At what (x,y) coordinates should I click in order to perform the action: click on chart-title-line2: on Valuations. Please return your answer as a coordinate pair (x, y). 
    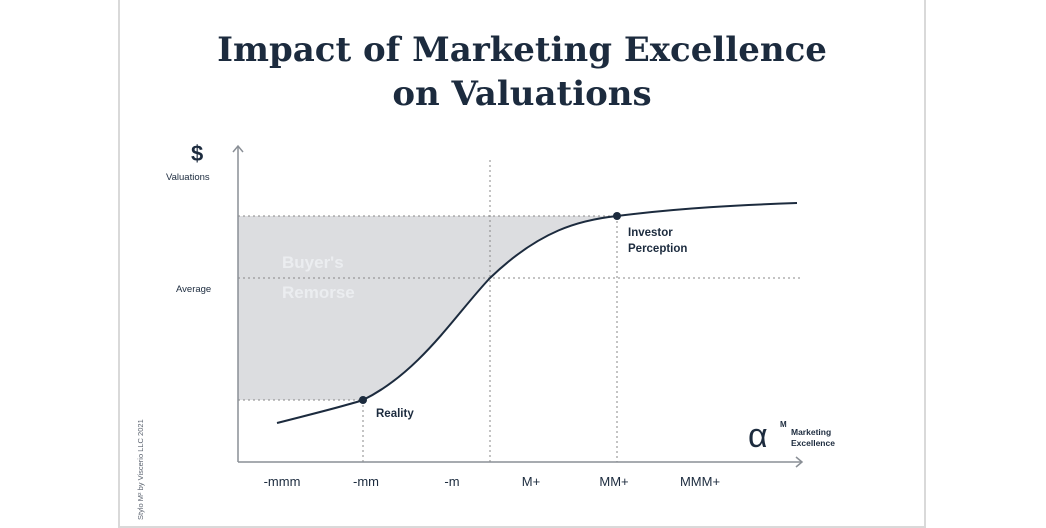
    Looking at the image, I should click on (522, 94).